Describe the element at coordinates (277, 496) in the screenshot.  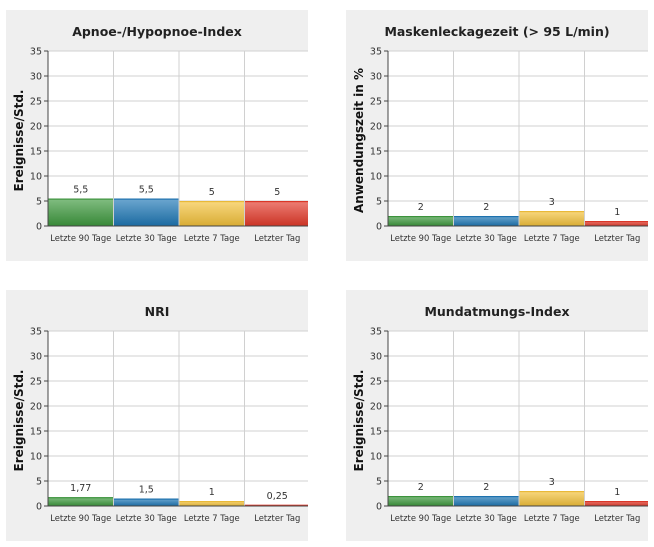
I see `bar-value-label: 0,25` at that location.